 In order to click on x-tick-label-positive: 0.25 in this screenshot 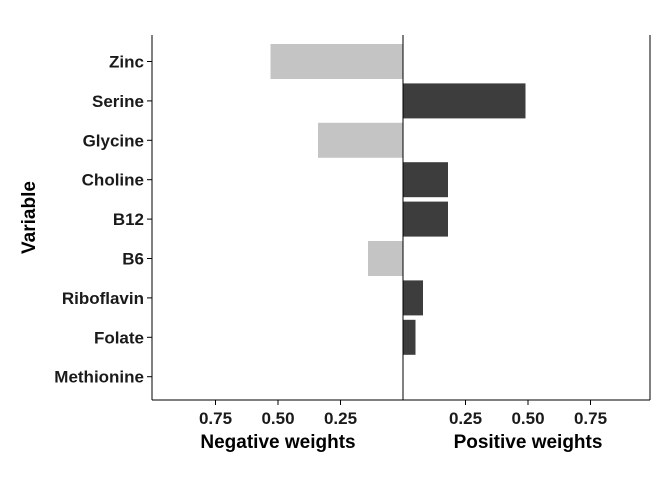, I will do `click(465, 418)`.